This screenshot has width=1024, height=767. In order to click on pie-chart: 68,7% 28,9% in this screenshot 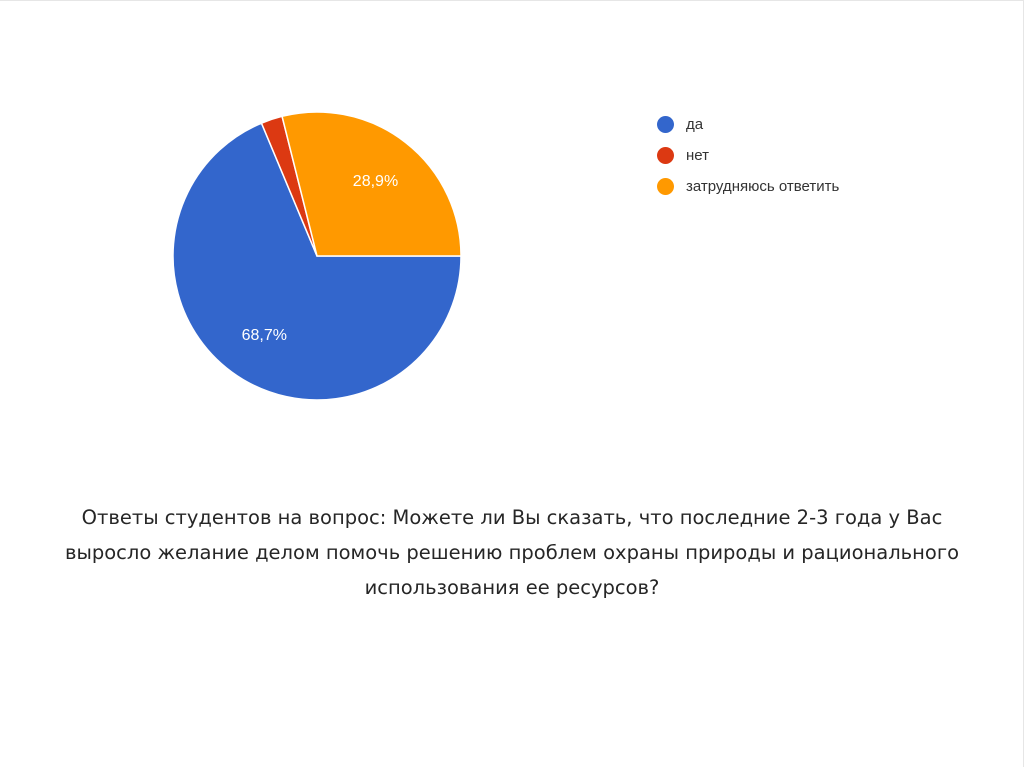, I will do `click(317, 256)`.